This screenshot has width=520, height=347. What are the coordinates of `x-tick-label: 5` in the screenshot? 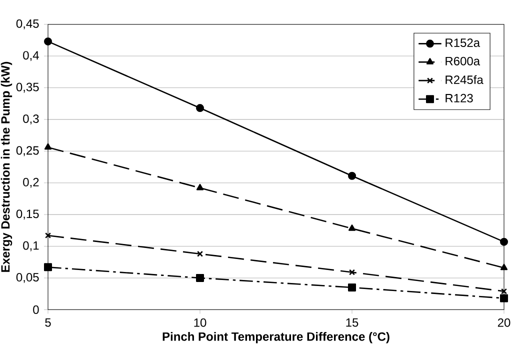 It's located at (48, 322).